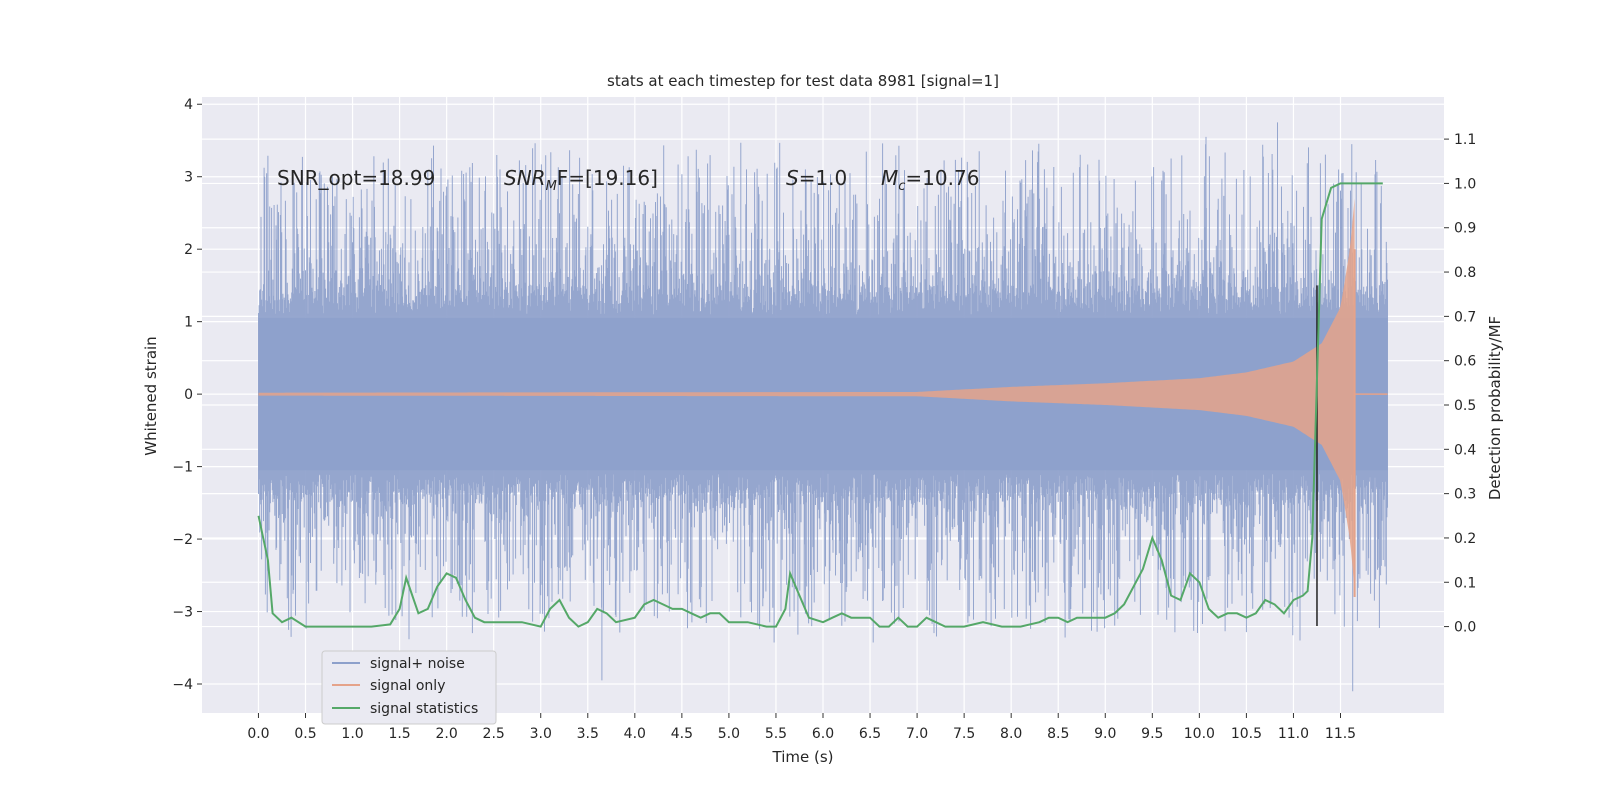  I want to click on x-tick-label: 2.5, so click(494, 734).